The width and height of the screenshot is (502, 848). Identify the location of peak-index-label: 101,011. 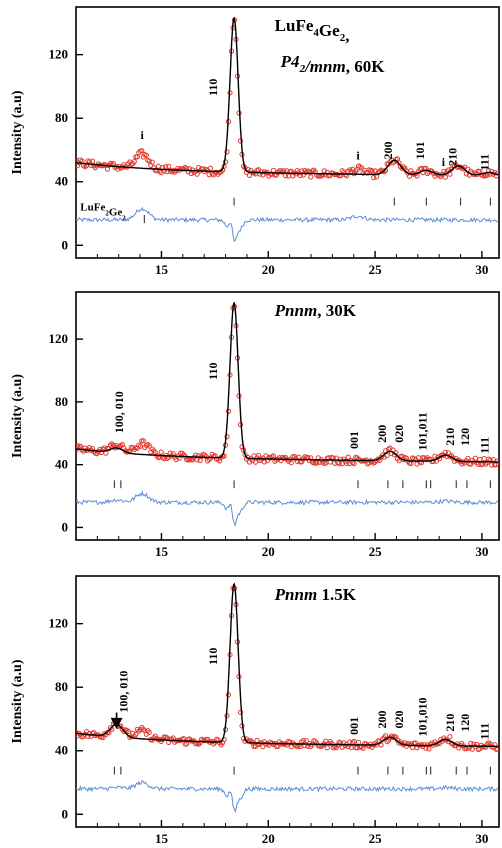
(422, 431).